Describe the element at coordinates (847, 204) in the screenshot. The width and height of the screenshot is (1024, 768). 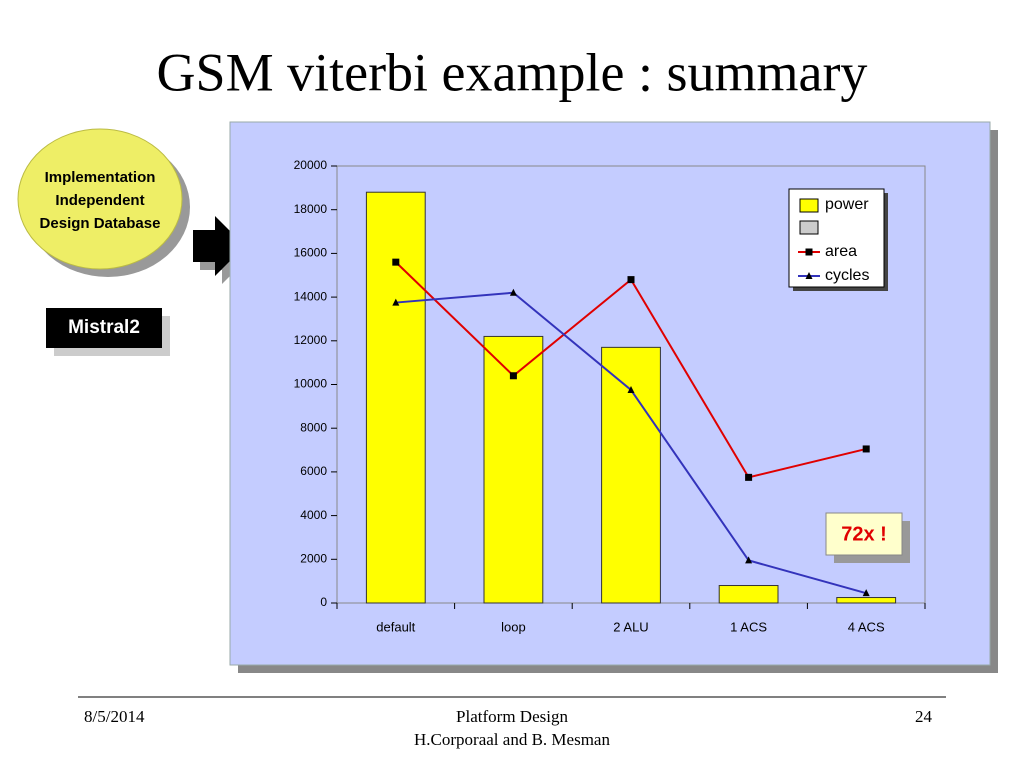
I see `legend-label: power` at that location.